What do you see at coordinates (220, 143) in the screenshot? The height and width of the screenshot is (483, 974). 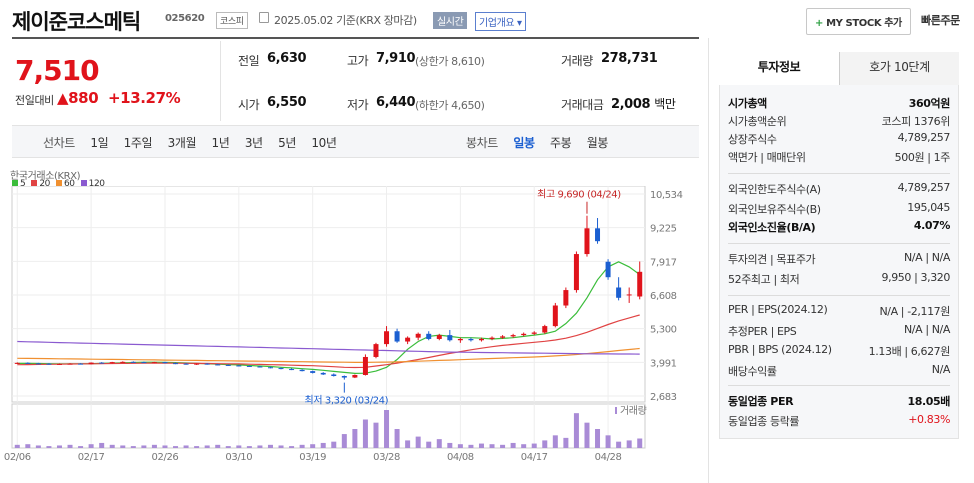 I see `period-1y: 1년` at bounding box center [220, 143].